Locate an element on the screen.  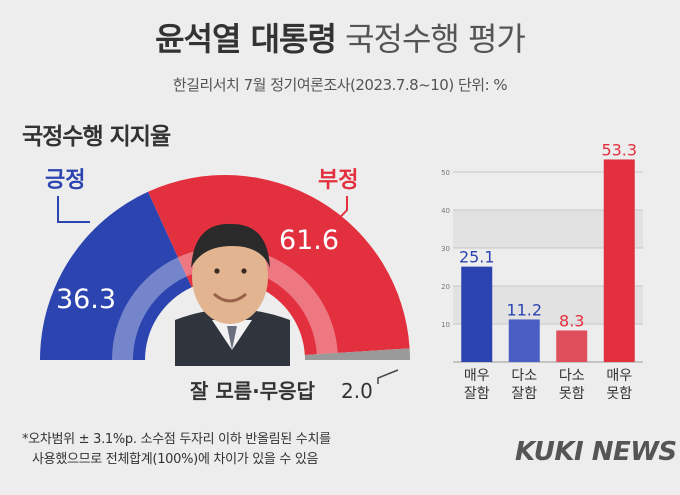
title-rest: 국정수행 평가 is located at coordinates (435, 39).